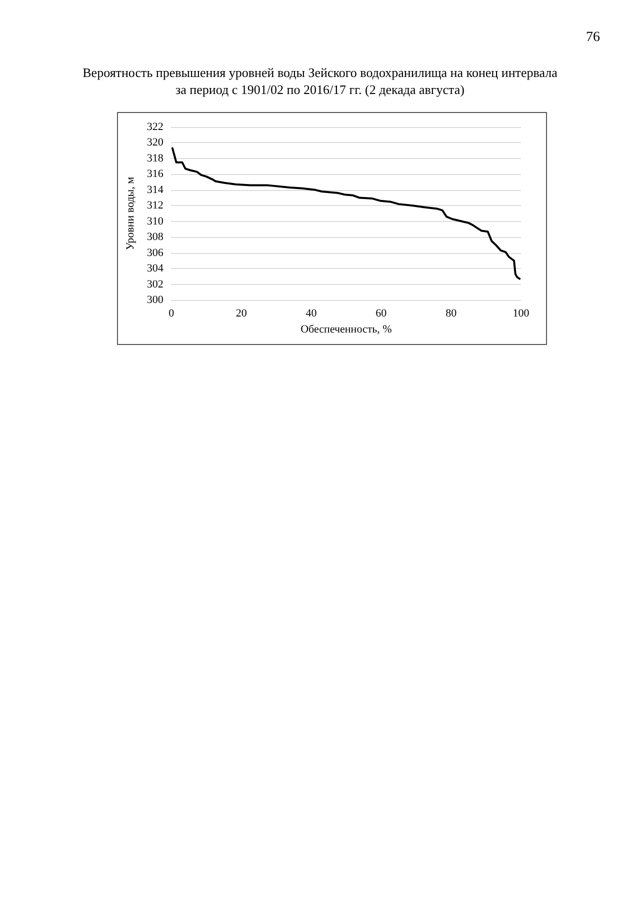 This screenshot has height=905, width=640. What do you see at coordinates (320, 72) in the screenshot?
I see `chart-title: Вероятность превышения уровней воды Зейского водохранилища на конец интервала` at bounding box center [320, 72].